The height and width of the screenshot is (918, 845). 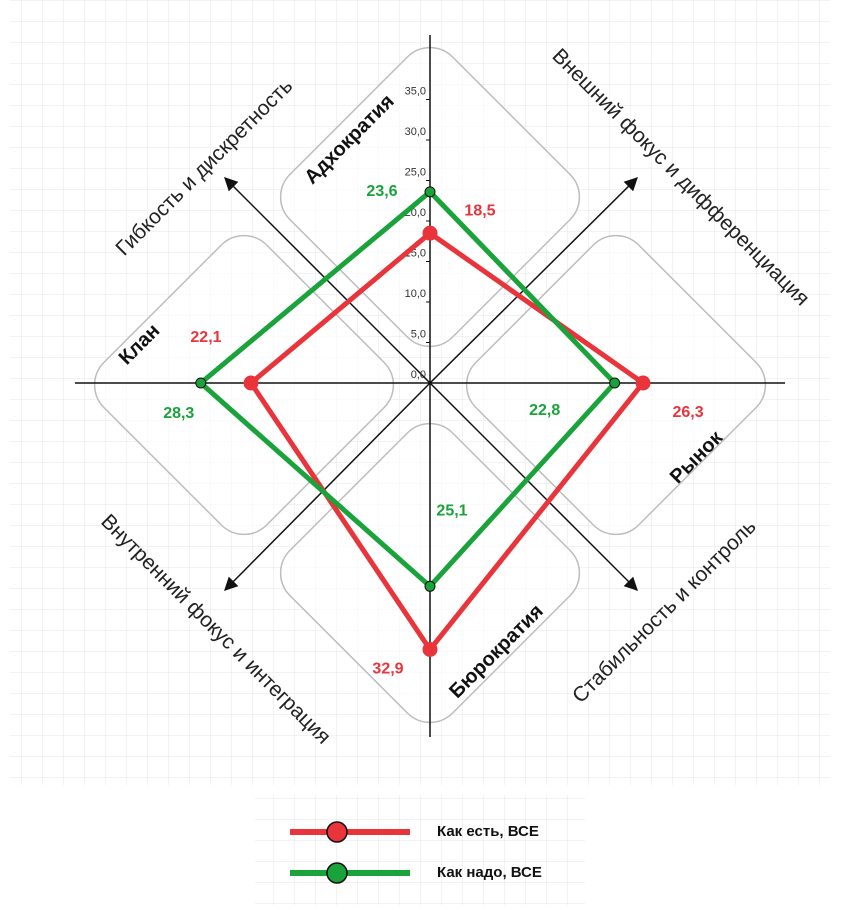 What do you see at coordinates (415, 91) in the screenshot?
I see `y-tick-label: 35,0` at bounding box center [415, 91].